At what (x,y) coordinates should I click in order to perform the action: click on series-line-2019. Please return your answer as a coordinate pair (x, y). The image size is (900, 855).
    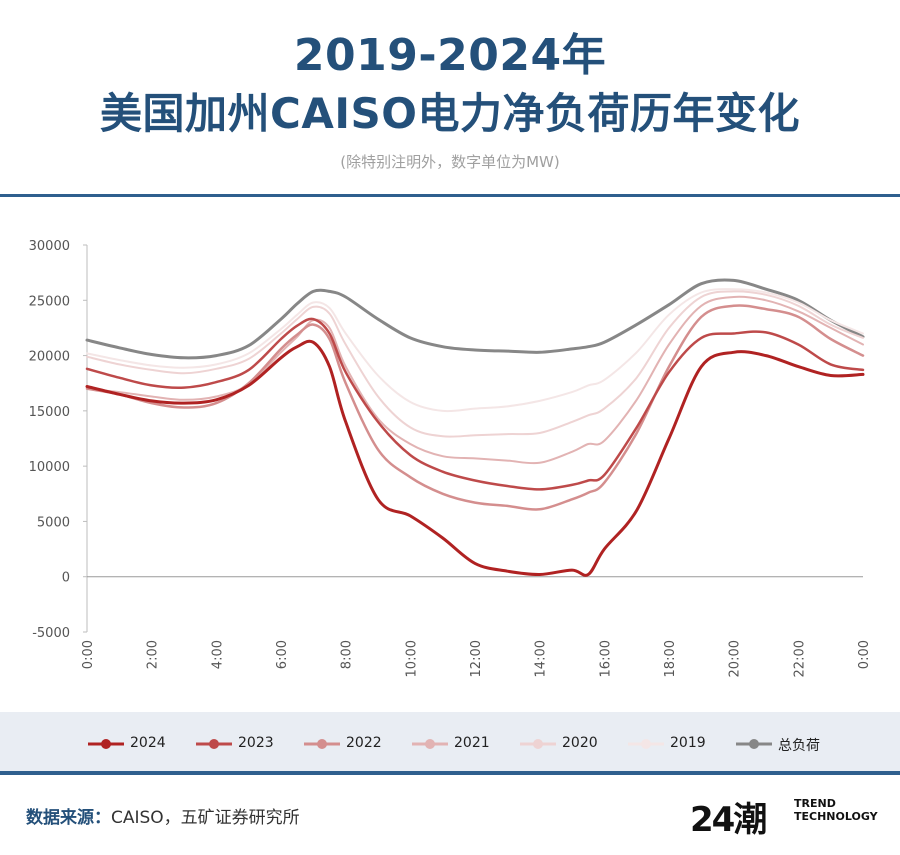
    Looking at the image, I should click on (475, 350).